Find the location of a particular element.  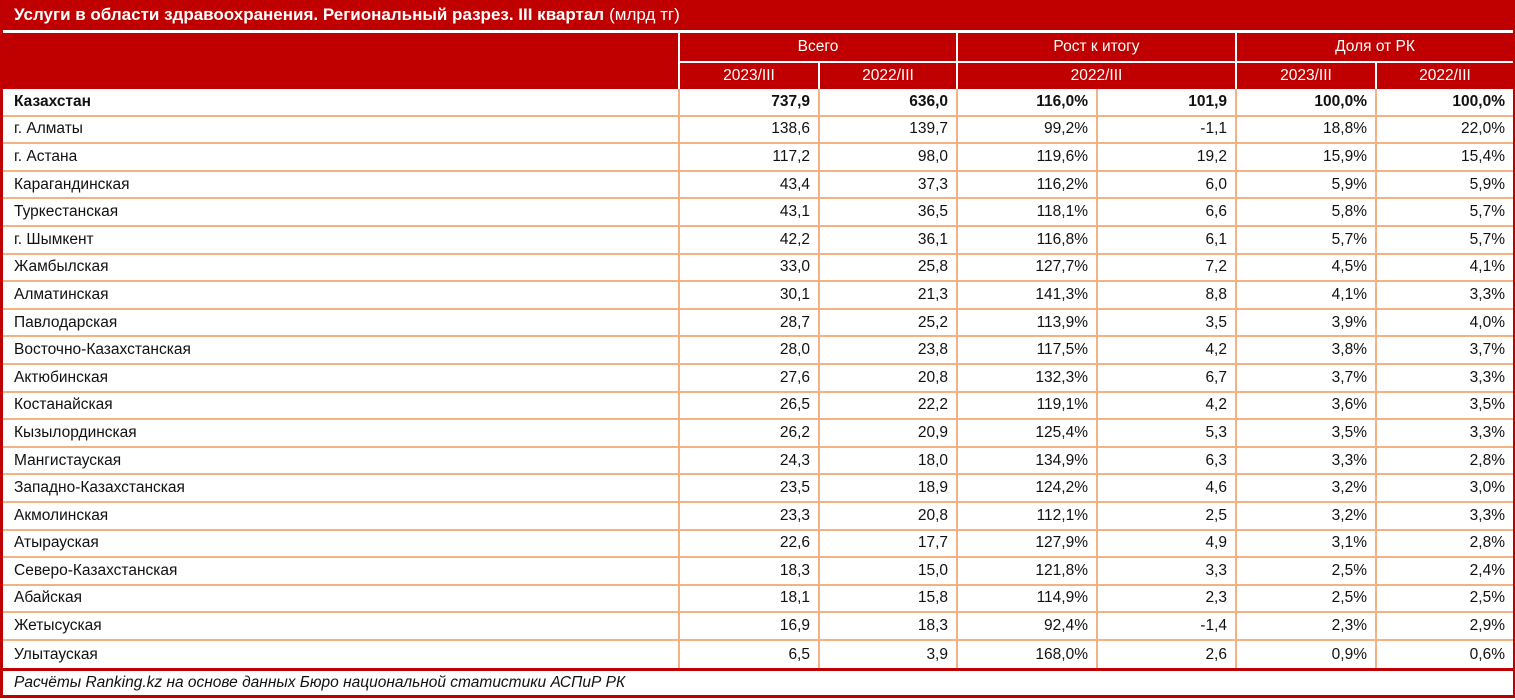

value-cell: 26,5 is located at coordinates (748, 405).